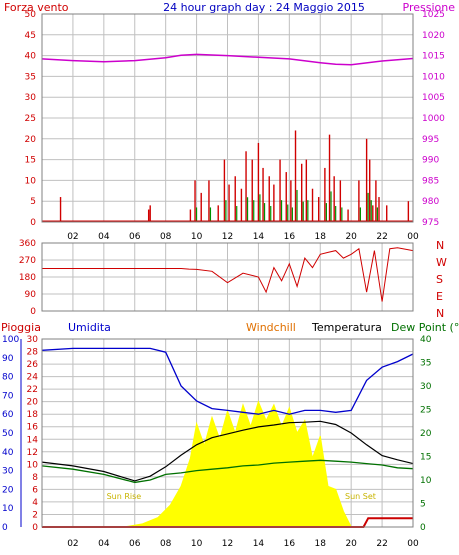 The height and width of the screenshot is (555, 459). Describe the element at coordinates (5, 528) in the screenshot. I see `humidity-tick-label: 0` at that location.